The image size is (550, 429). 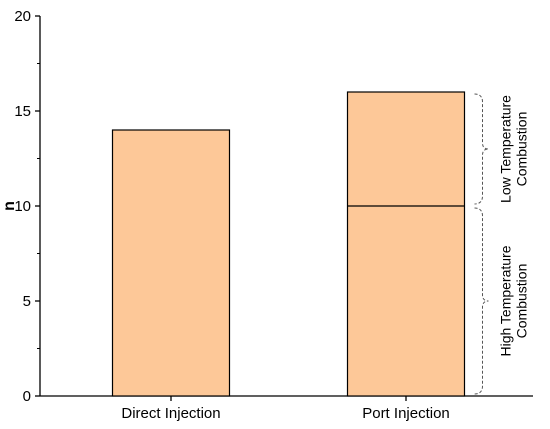 What do you see at coordinates (22, 111) in the screenshot?
I see `y-tick-label: 15` at bounding box center [22, 111].